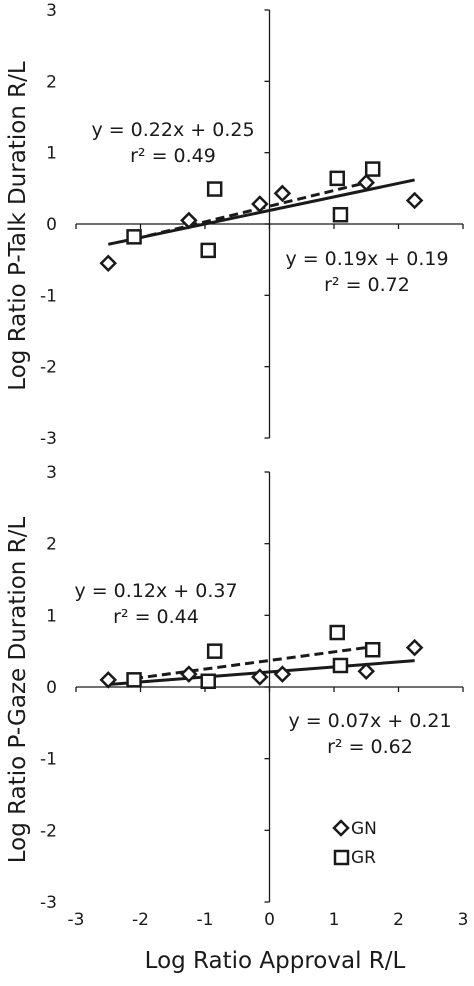 Image resolution: width=474 pixels, height=986 pixels. Describe the element at coordinates (48, 368) in the screenshot. I see `top-y-tick-label: -2` at that location.